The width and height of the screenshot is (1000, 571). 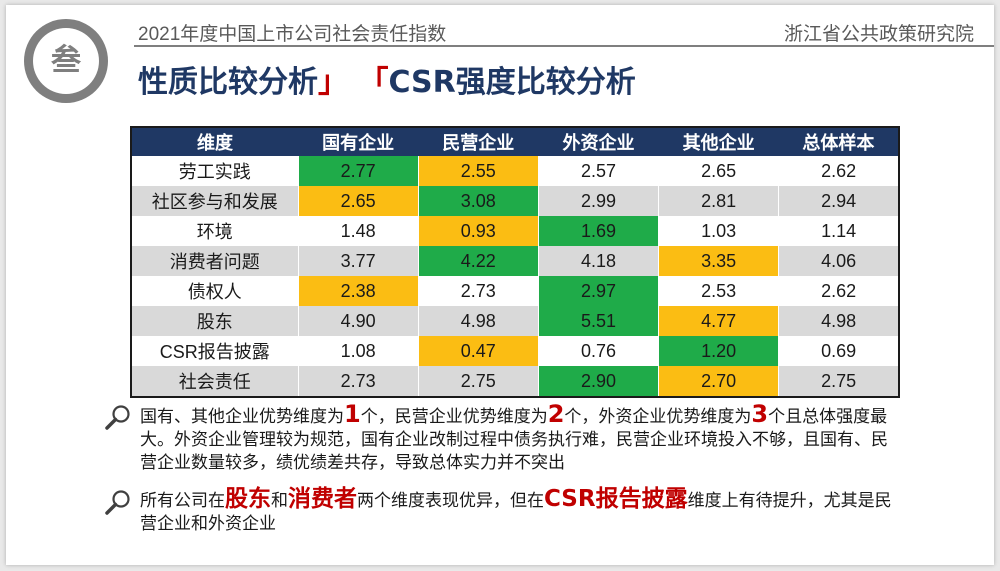 I want to click on header-divider, so click(x=564, y=46).